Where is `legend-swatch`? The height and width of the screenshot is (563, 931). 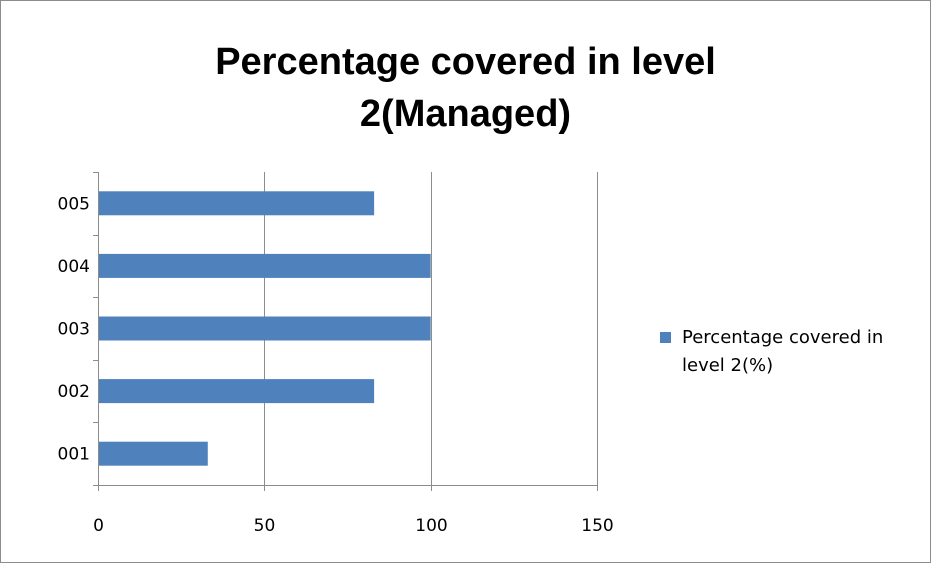
legend-swatch is located at coordinates (665, 337).